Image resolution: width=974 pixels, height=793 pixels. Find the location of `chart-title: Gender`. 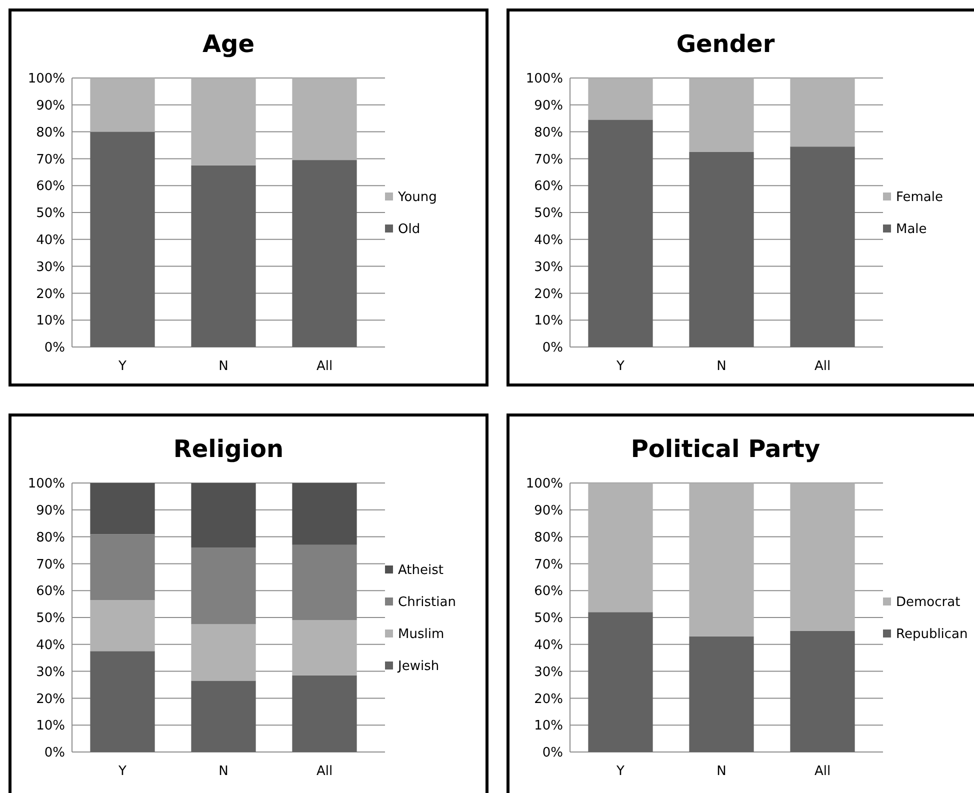

chart-title: Gender is located at coordinates (725, 44).